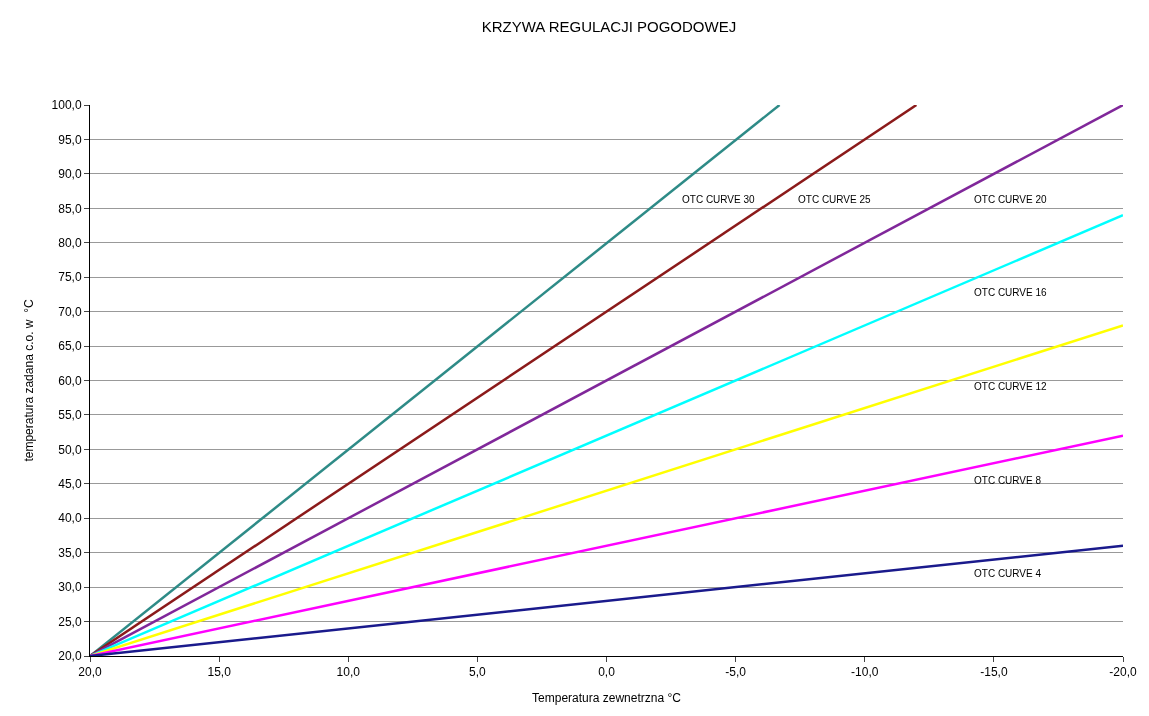  What do you see at coordinates (609, 26) in the screenshot?
I see `chart-title: KRZYWA REGULACJI POGODOWEJ` at bounding box center [609, 26].